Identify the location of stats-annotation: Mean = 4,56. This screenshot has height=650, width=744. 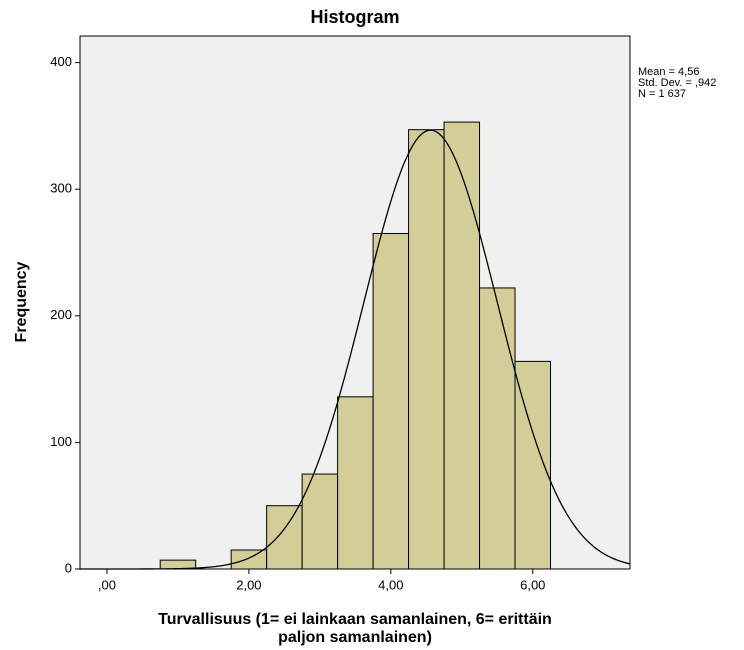
(668, 72).